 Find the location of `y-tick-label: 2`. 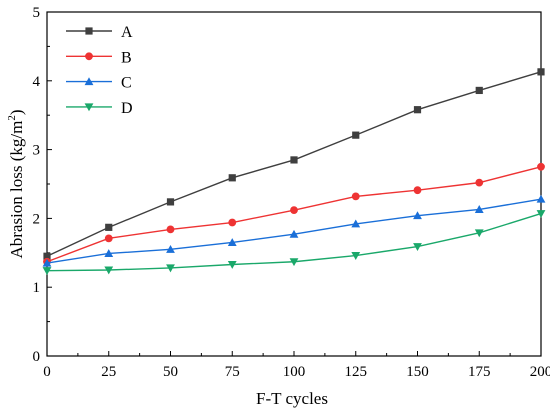

y-tick-label: 2 is located at coordinates (37, 219).